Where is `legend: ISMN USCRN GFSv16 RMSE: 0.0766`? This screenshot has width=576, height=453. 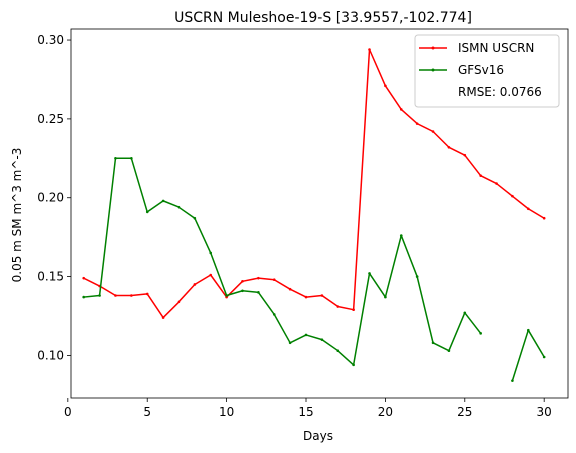 legend: ISMN USCRN GFSv16 RMSE: 0.0766 is located at coordinates (487, 71).